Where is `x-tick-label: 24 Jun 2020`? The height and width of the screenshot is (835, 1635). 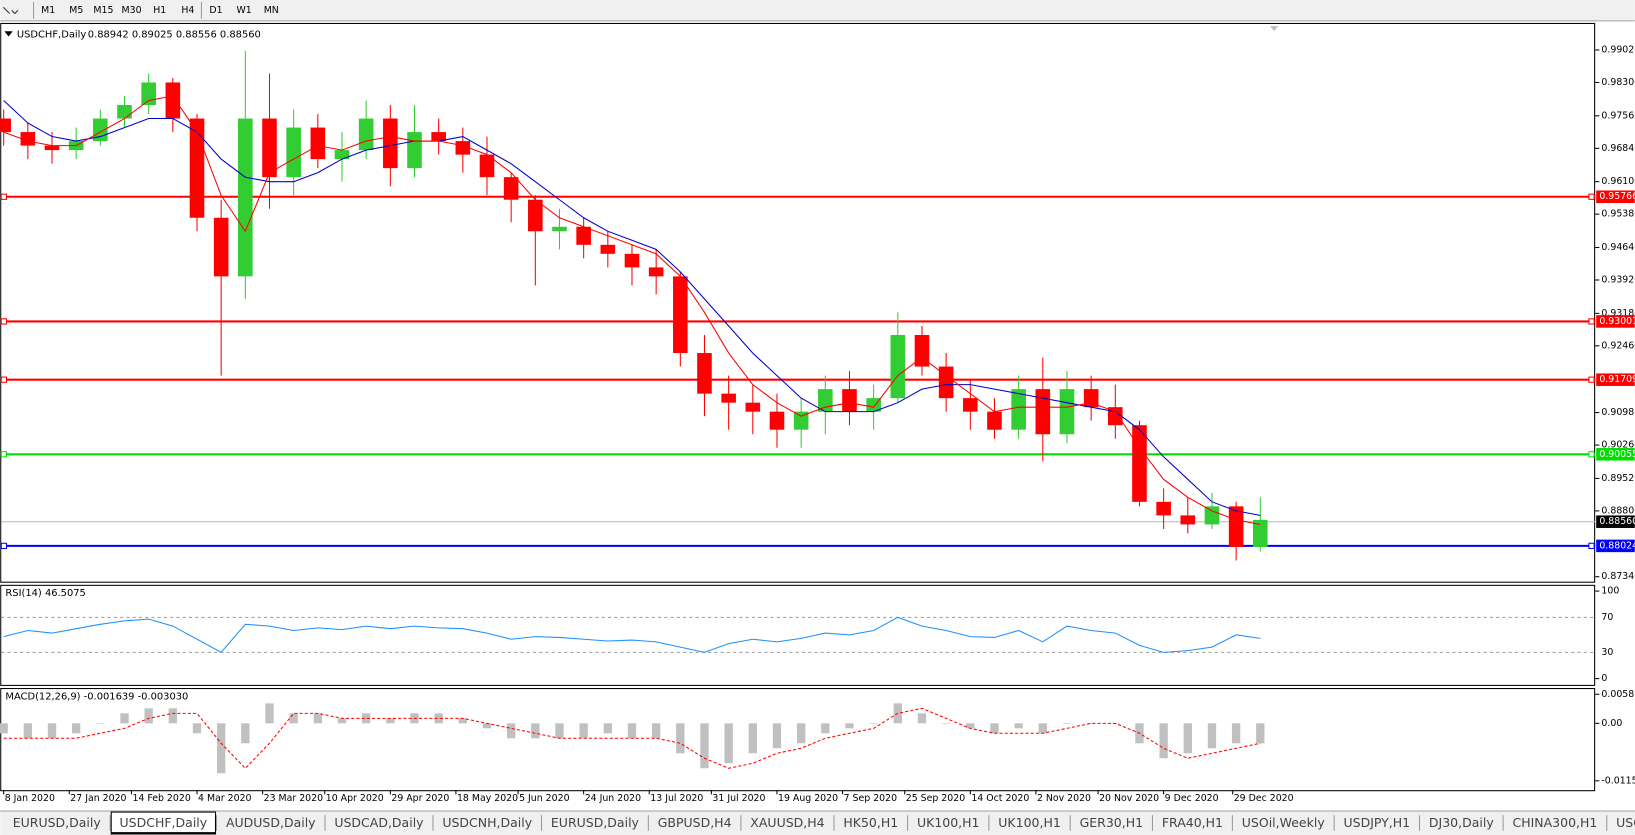
x-tick-label: 24 Jun 2020 is located at coordinates (613, 798).